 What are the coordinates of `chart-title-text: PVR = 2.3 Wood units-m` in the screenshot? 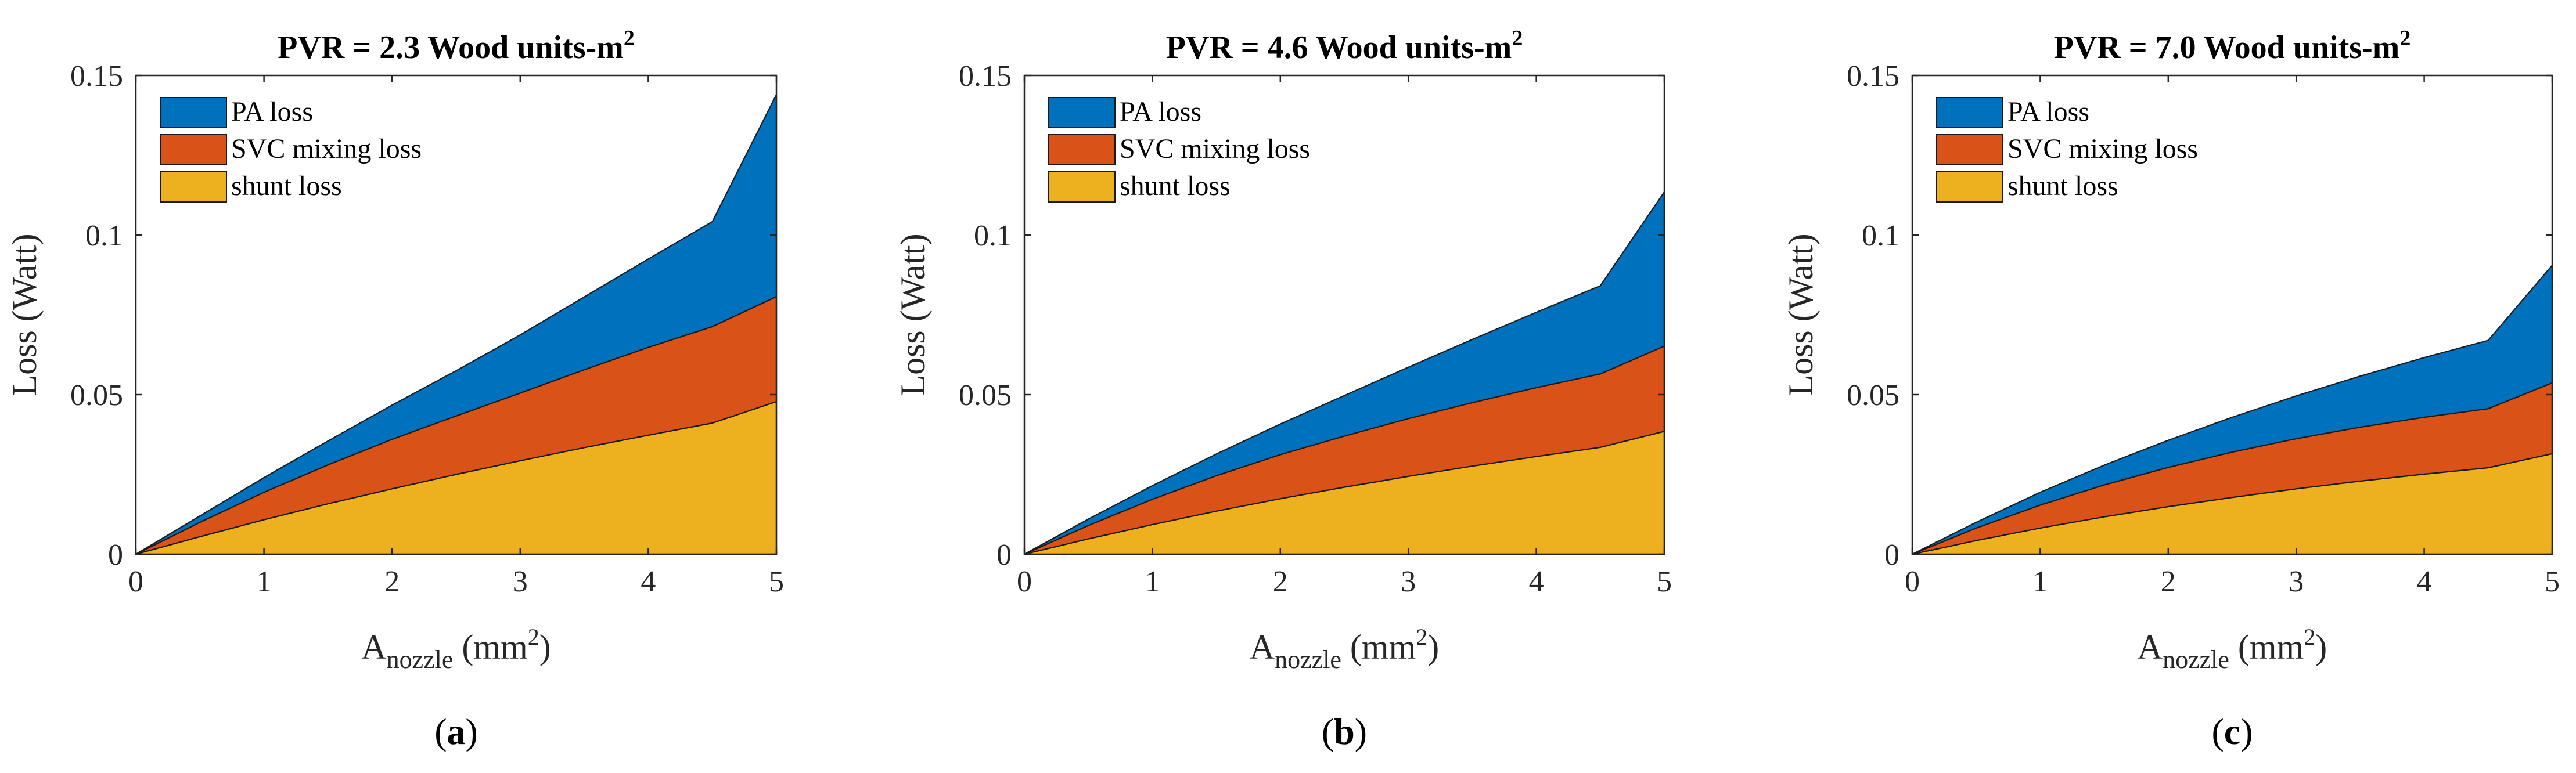 It's located at (451, 48).